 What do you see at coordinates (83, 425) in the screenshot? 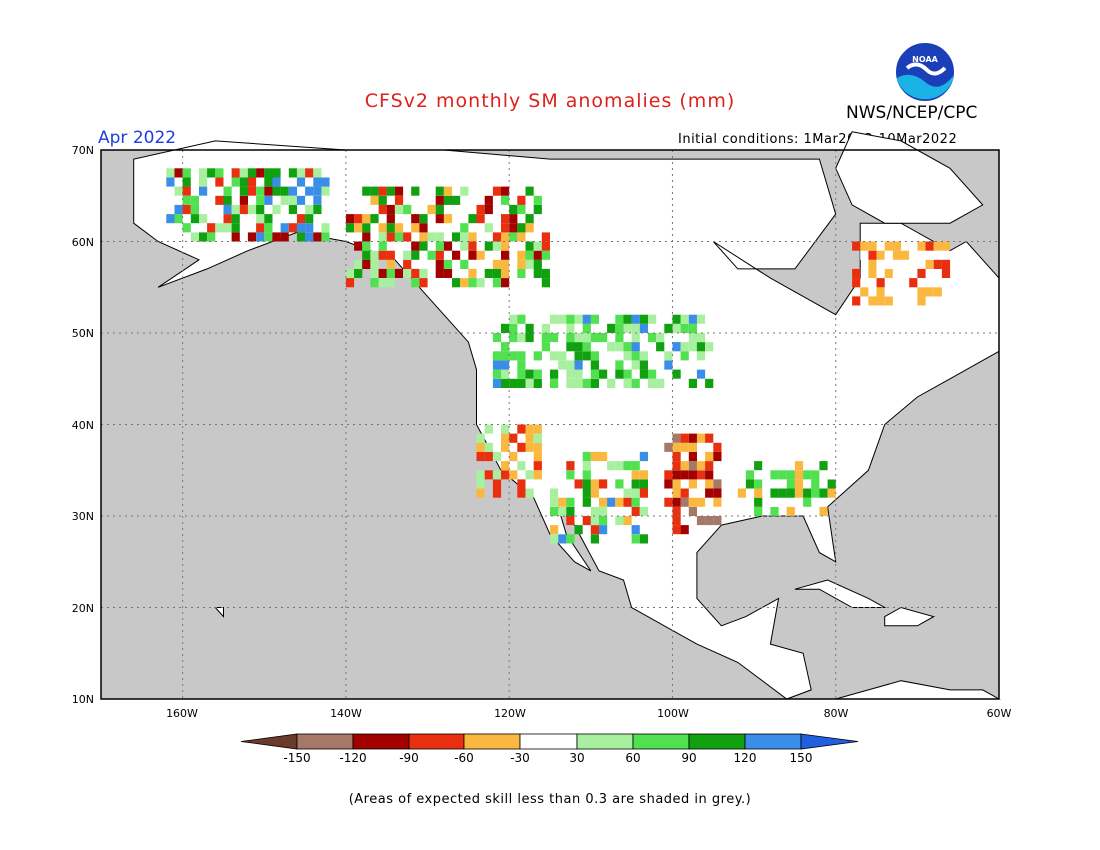
I see `lat-label: 40N` at bounding box center [83, 425].